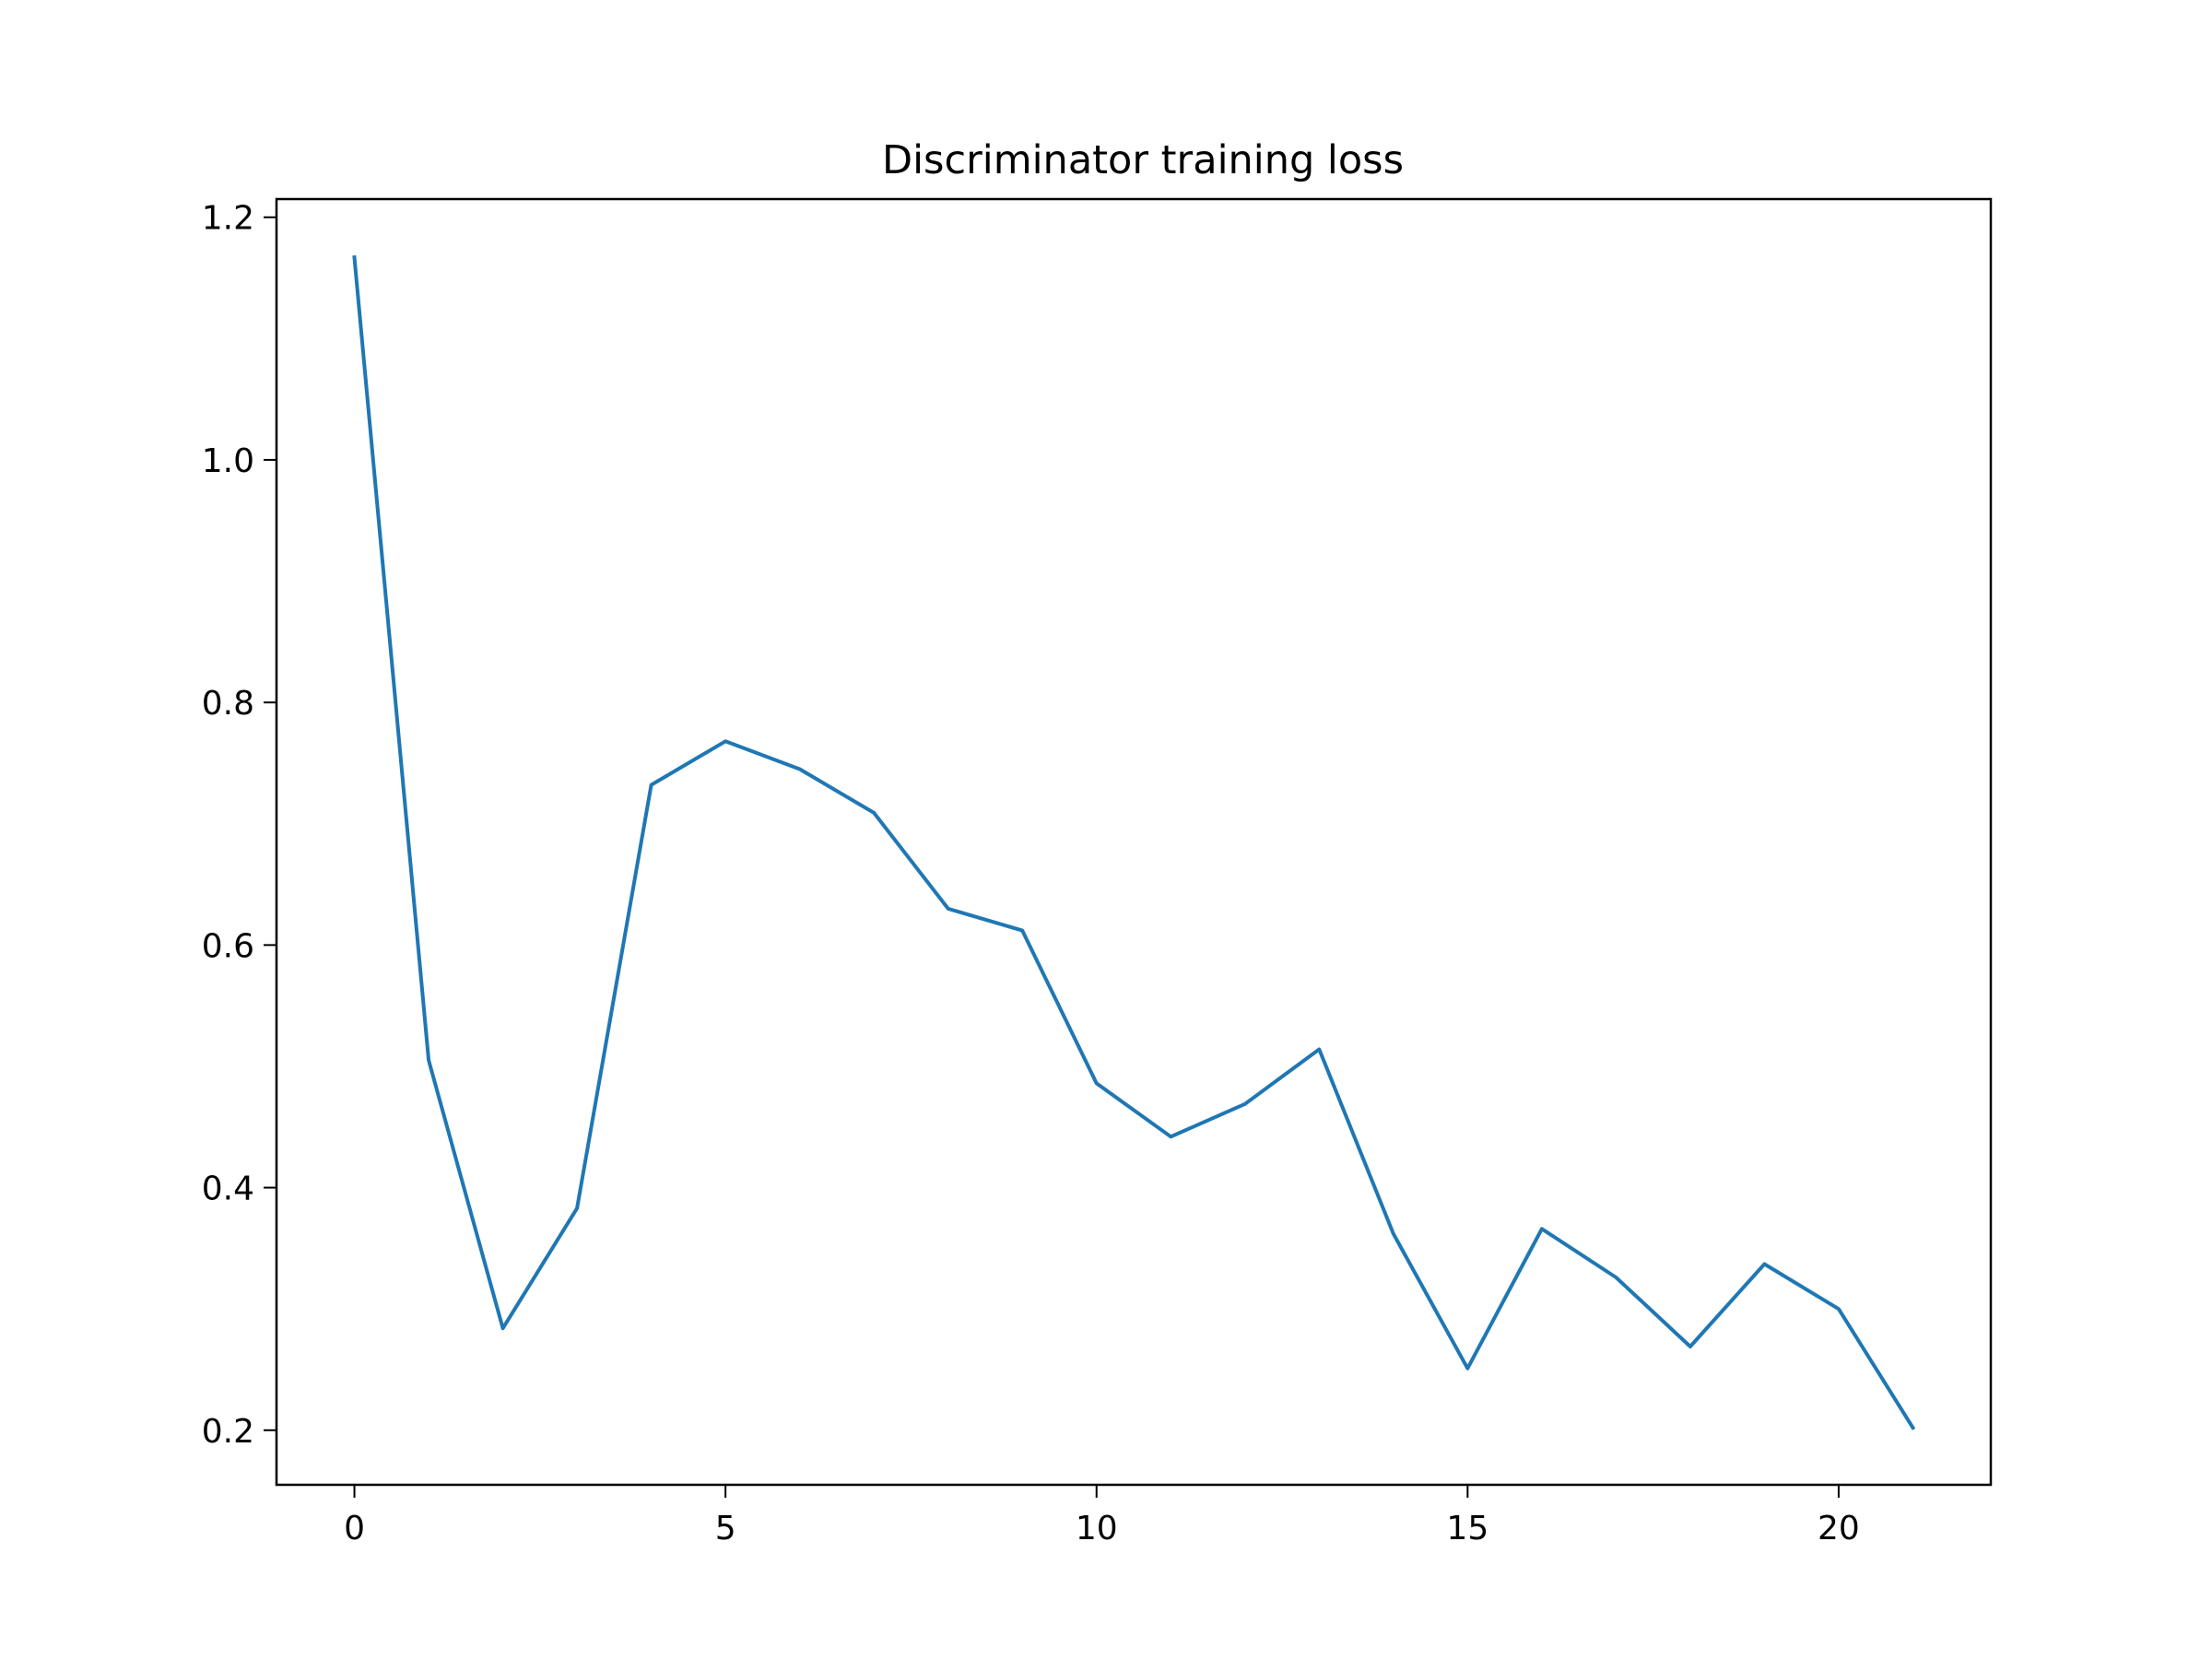  What do you see at coordinates (228, 1189) in the screenshot?
I see `y-tick-label: 0.4` at bounding box center [228, 1189].